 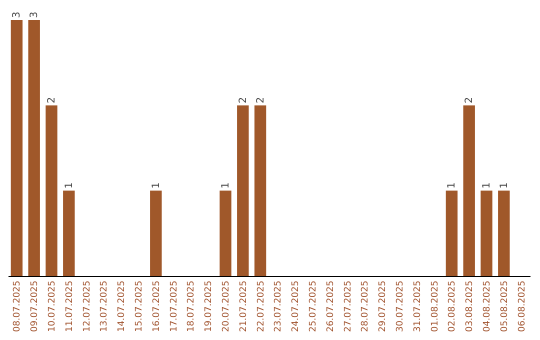 What do you see at coordinates (331, 306) in the screenshot?
I see `x-tick-label: 26.07.2025` at bounding box center [331, 306].